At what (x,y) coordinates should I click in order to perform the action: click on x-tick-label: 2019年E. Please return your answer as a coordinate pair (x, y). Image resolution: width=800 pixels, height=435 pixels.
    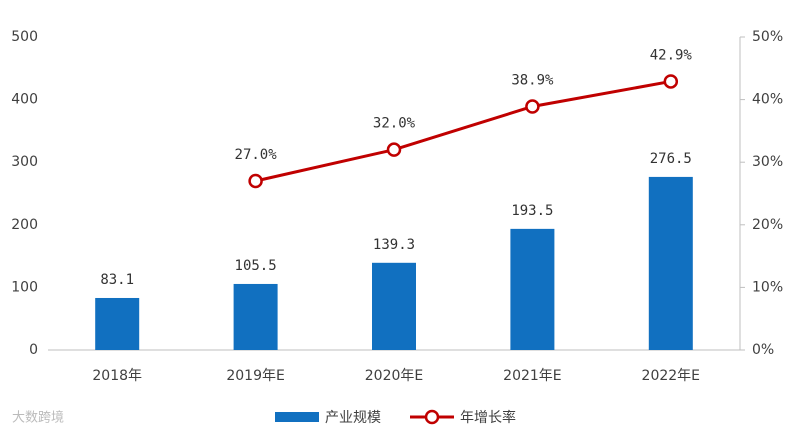
    Looking at the image, I should click on (255, 376).